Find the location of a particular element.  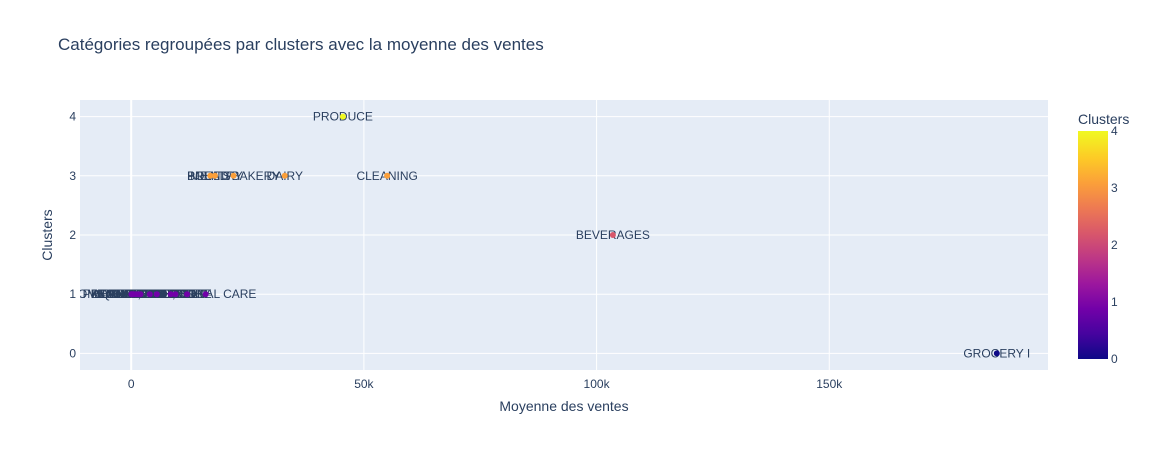

y-tick-label: 1 is located at coordinates (72, 294).